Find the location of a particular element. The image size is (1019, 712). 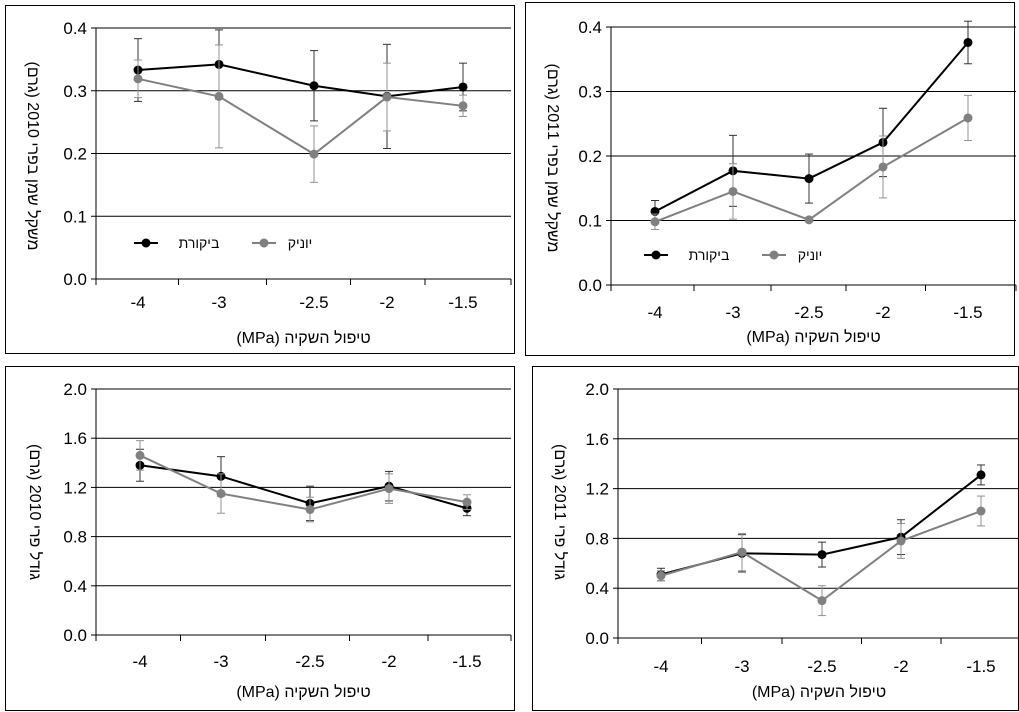

y-axis-label: משקל שמן בפרי 2011 (גרם) is located at coordinates (553, 157).